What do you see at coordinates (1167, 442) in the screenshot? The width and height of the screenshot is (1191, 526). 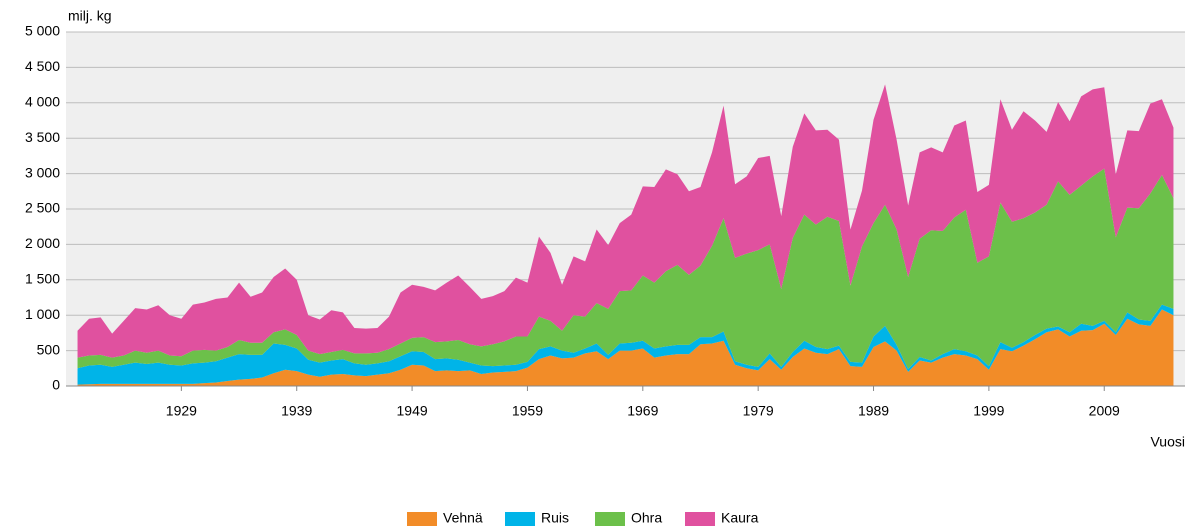 I see `x-axis-label: Vuosi` at bounding box center [1167, 442].